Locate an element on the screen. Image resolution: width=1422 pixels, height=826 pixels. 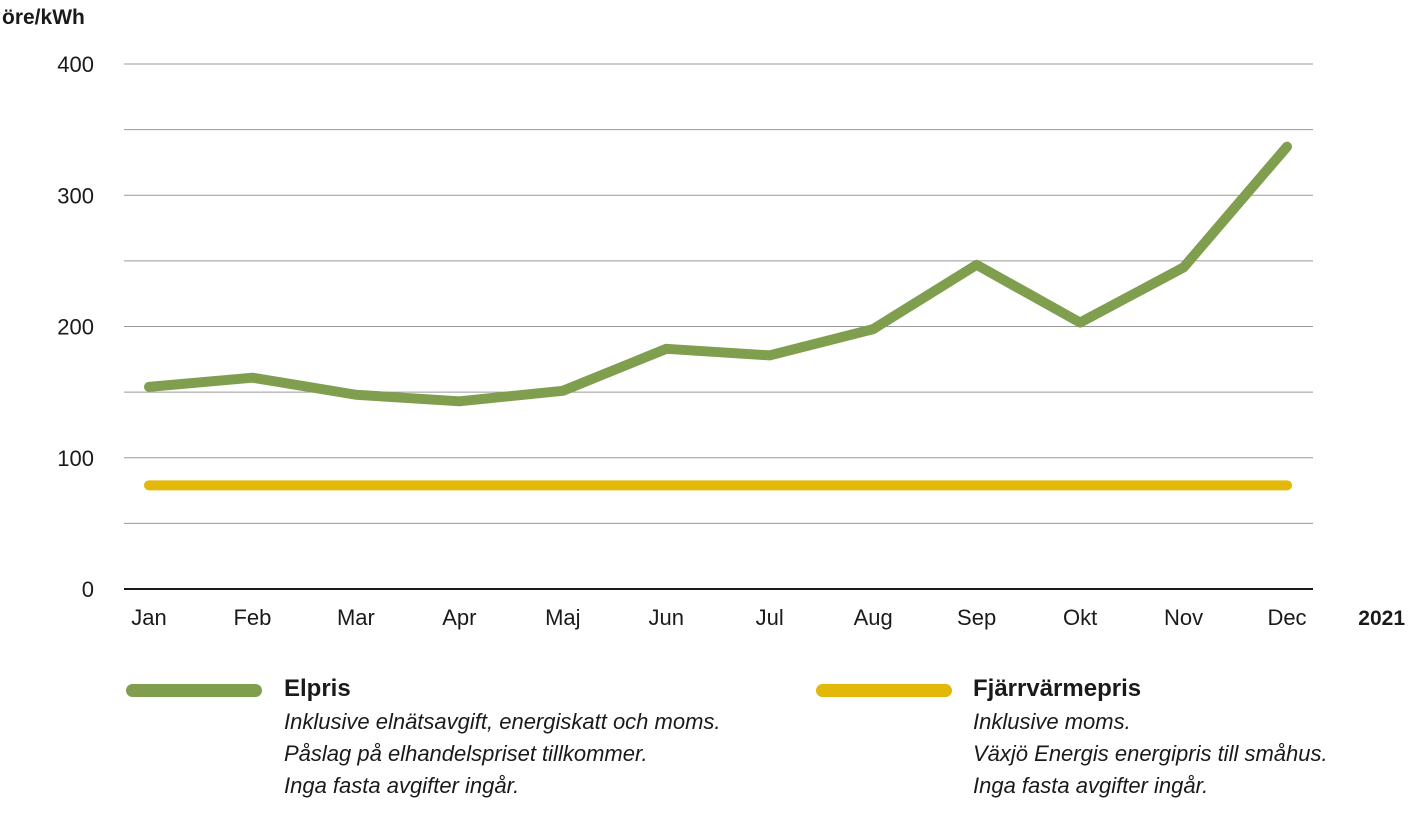
x-tick-label: Mar is located at coordinates (356, 617).